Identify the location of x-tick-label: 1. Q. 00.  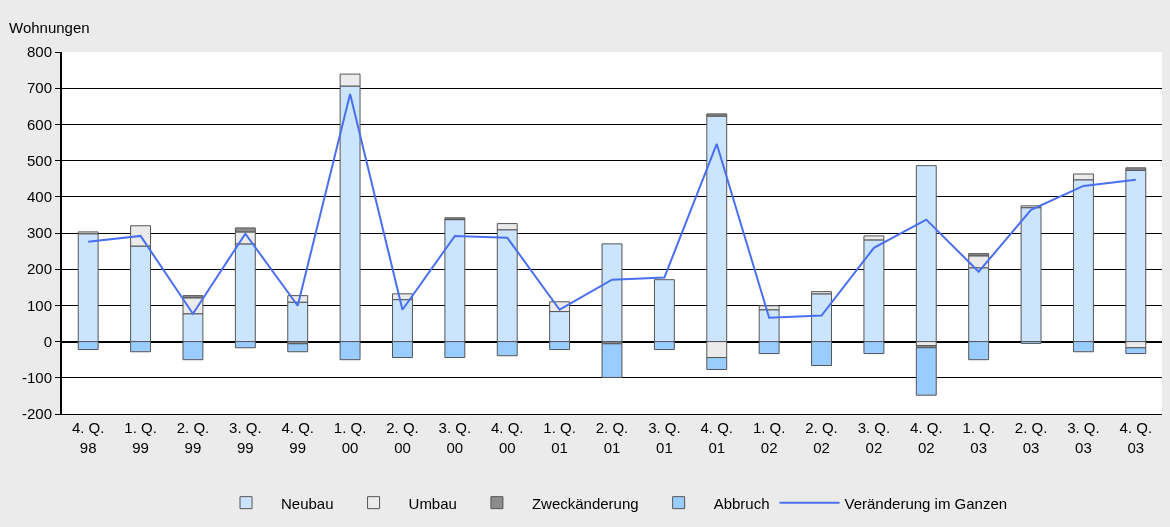
(350, 437).